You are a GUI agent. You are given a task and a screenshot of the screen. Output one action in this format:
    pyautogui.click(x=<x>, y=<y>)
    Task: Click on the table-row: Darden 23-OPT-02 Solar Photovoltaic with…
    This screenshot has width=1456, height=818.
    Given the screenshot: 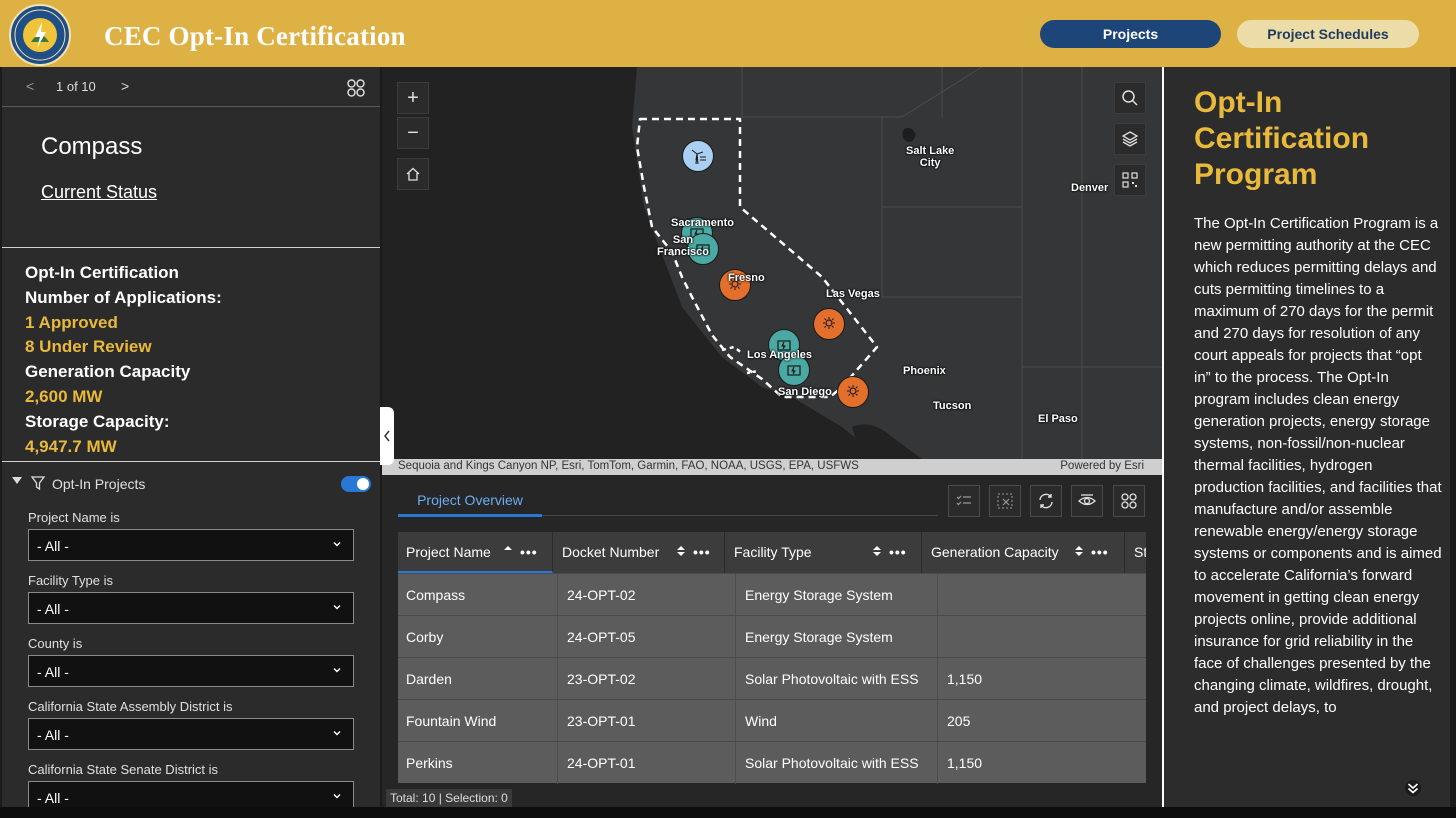 What is the action you would take?
    pyautogui.click(x=772, y=678)
    